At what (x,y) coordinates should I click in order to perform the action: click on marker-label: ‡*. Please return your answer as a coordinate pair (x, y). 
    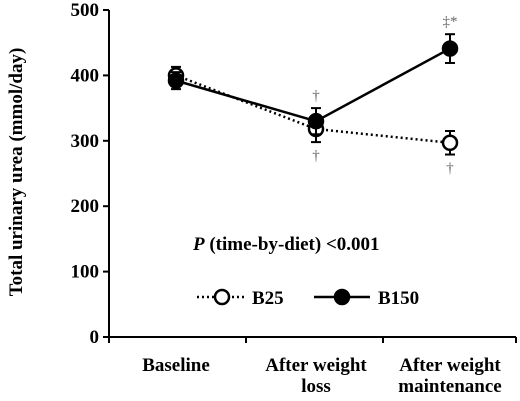
    Looking at the image, I should click on (450, 22).